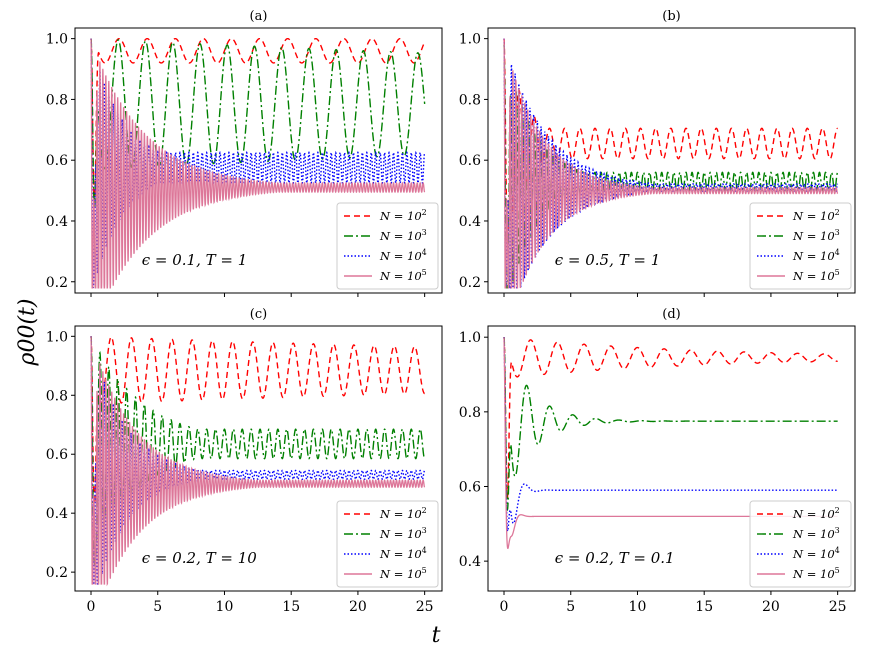  I want to click on panel-b-legend-label-n4: N = 104, so click(816, 255).